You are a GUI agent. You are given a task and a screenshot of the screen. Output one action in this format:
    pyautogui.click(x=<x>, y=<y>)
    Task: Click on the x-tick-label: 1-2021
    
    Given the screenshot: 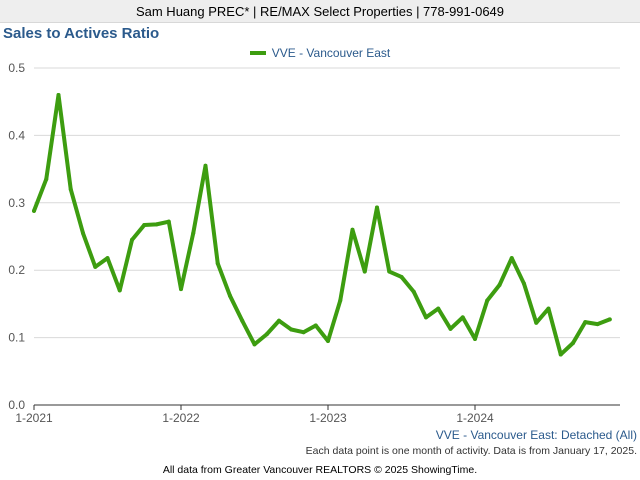 What is the action you would take?
    pyautogui.click(x=34, y=418)
    